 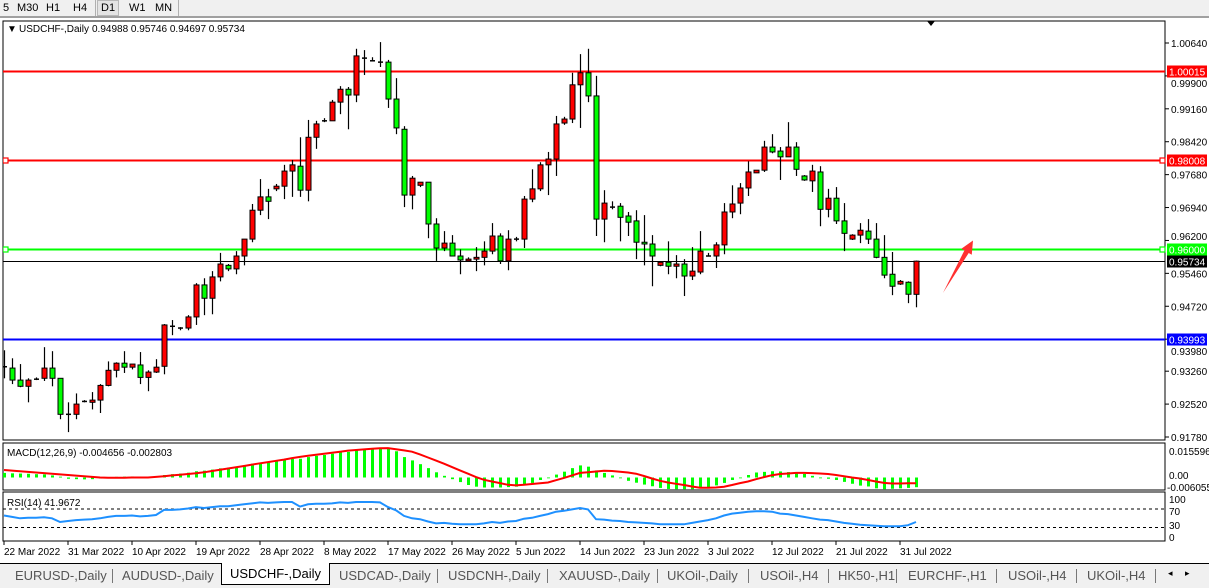 I want to click on price-tick-label: 0.99160, so click(x=1189, y=110).